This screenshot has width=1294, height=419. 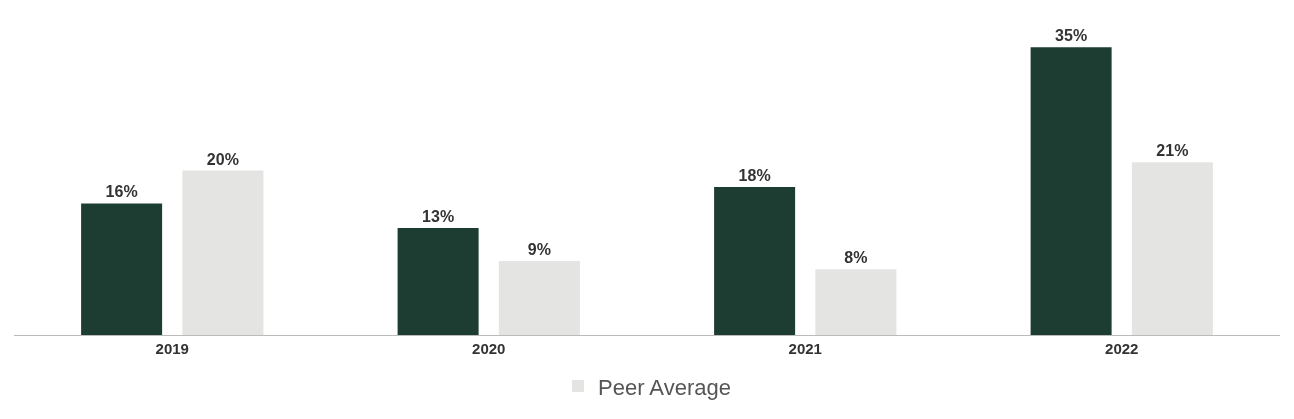 What do you see at coordinates (1071, 36) in the screenshot?
I see `data-label: 35%` at bounding box center [1071, 36].